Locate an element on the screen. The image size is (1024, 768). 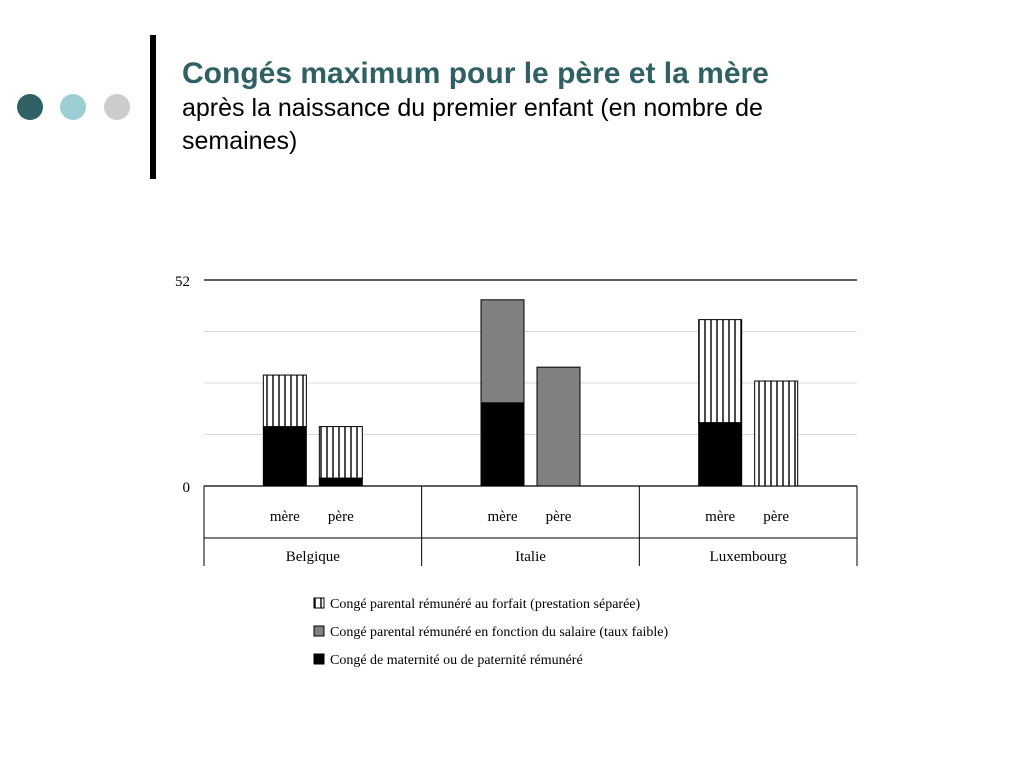
bars is located at coordinates (530, 393).